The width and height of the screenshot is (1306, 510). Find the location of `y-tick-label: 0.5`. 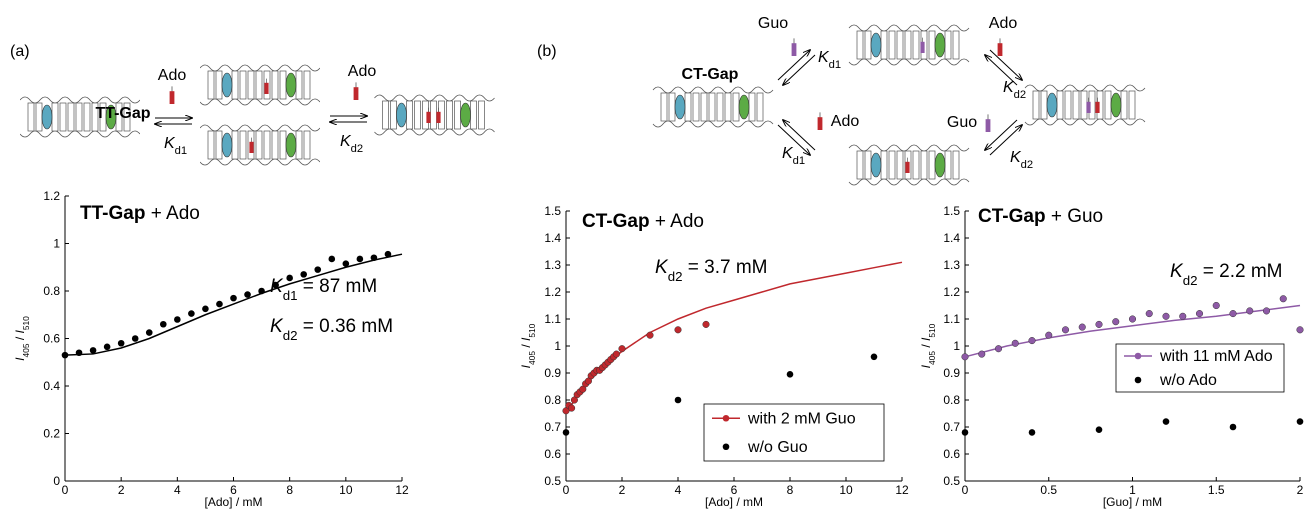

y-tick-label: 0.5 is located at coordinates (552, 481).